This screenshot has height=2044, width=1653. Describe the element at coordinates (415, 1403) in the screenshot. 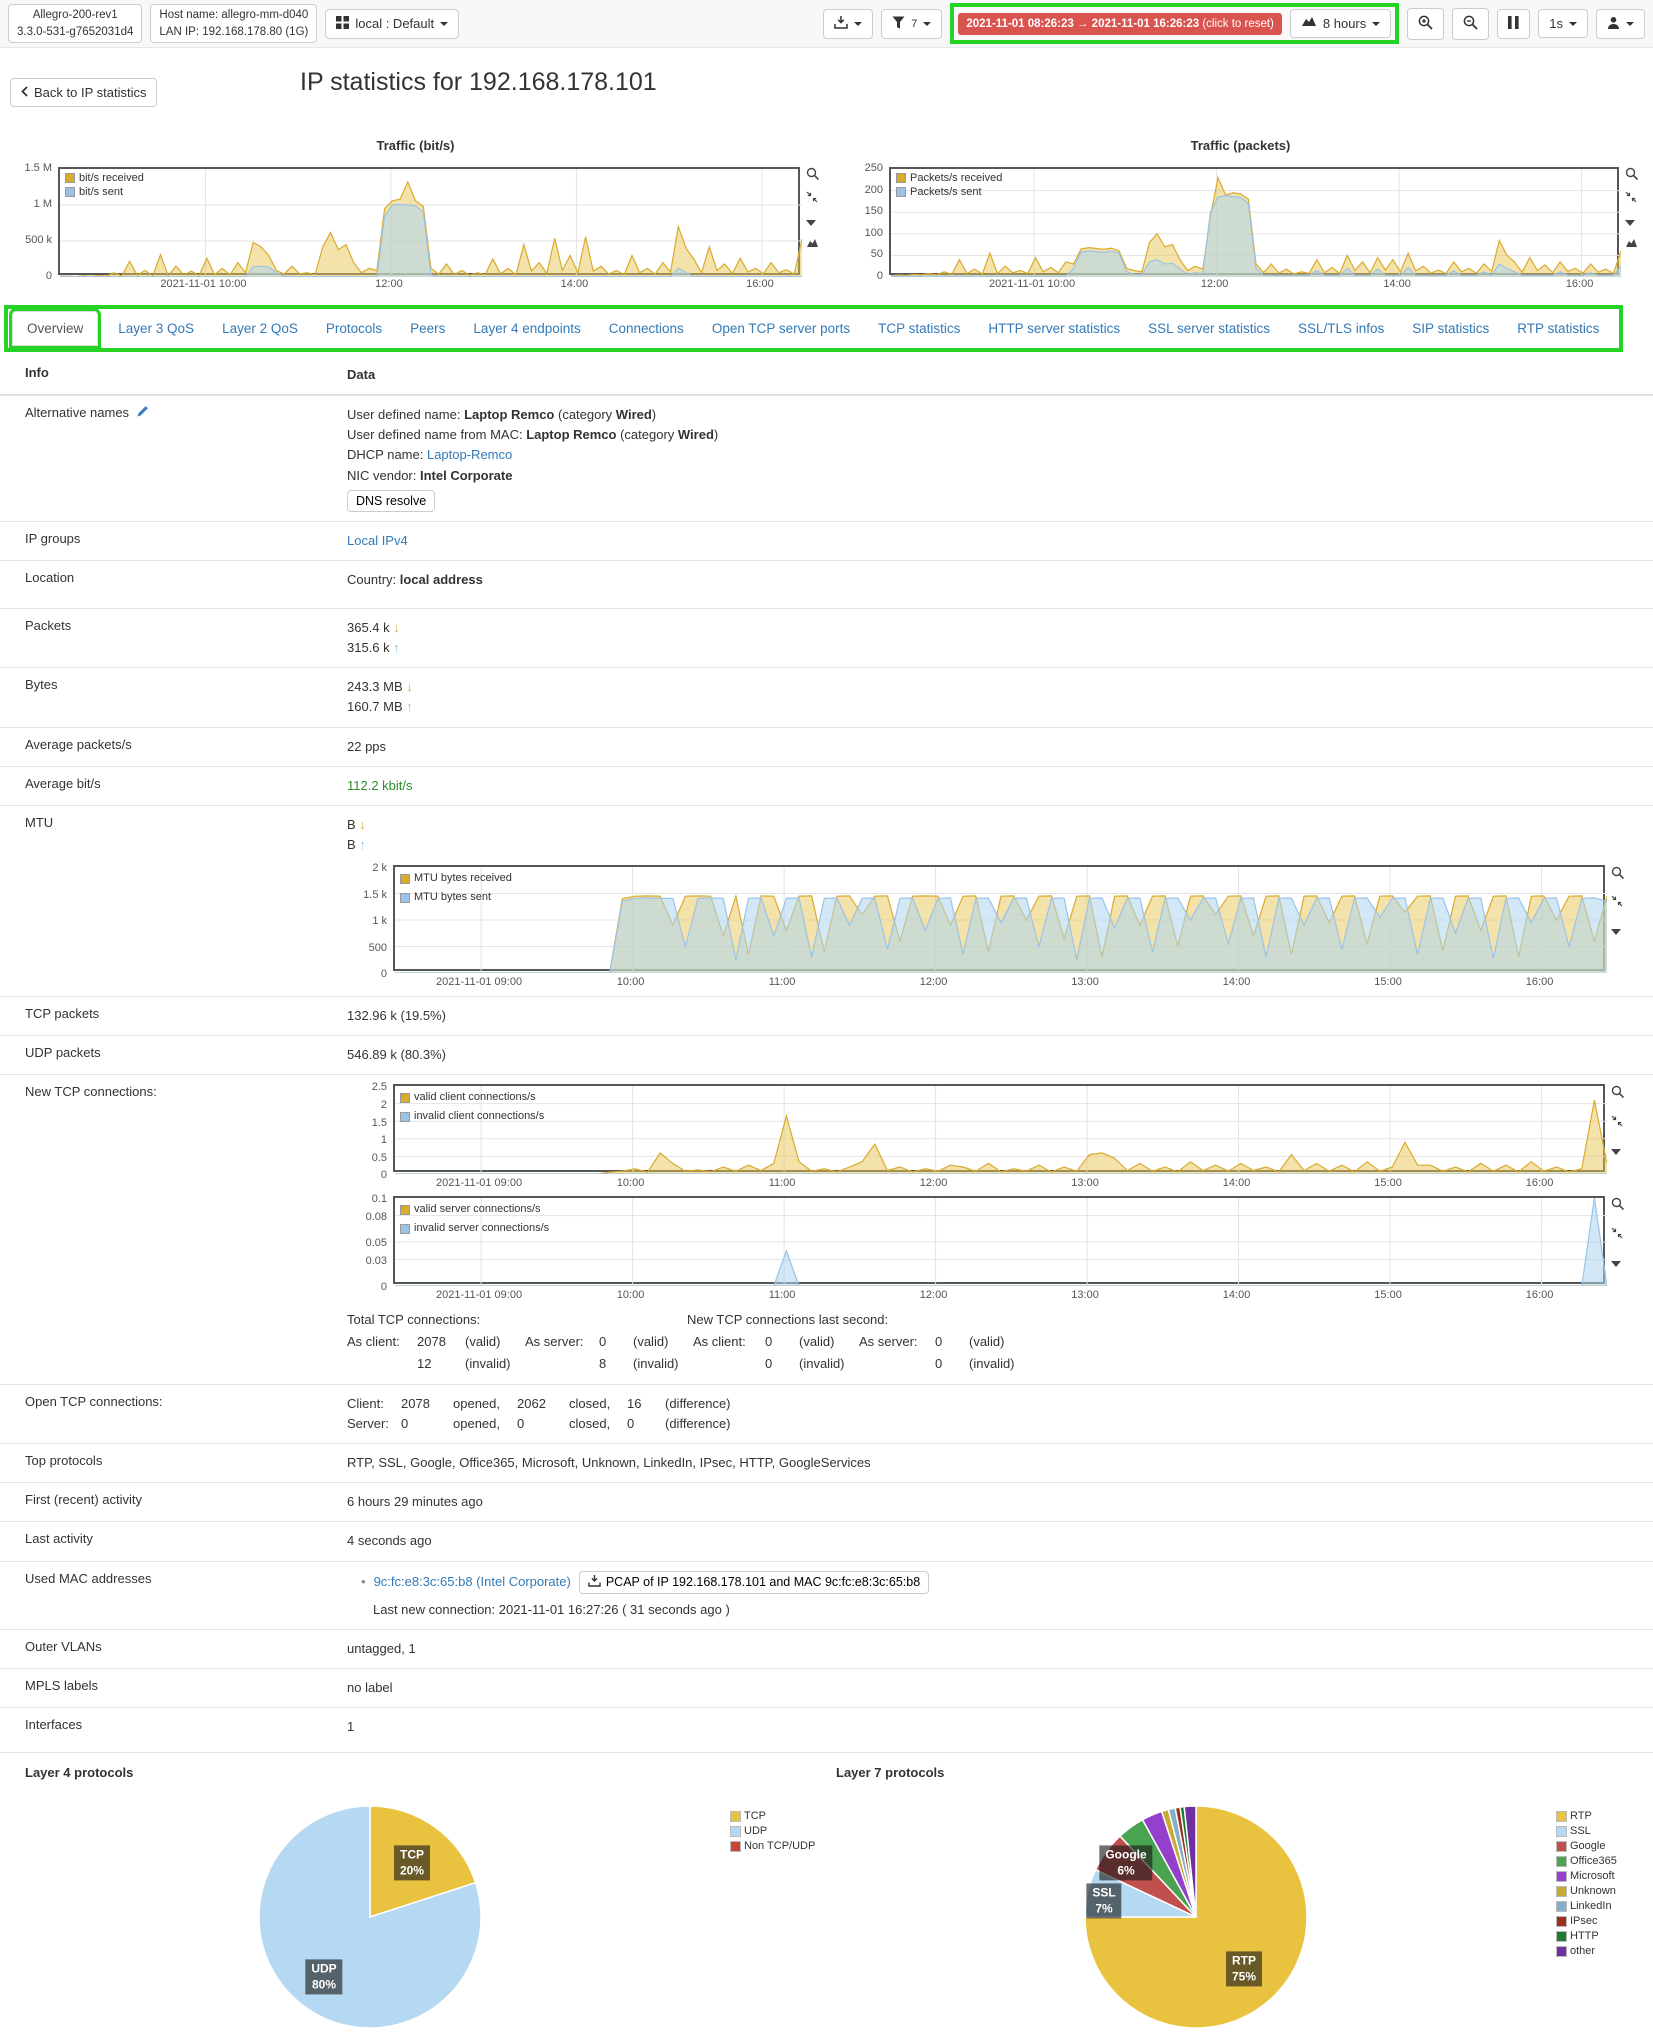

I see `cell: 2078` at that location.